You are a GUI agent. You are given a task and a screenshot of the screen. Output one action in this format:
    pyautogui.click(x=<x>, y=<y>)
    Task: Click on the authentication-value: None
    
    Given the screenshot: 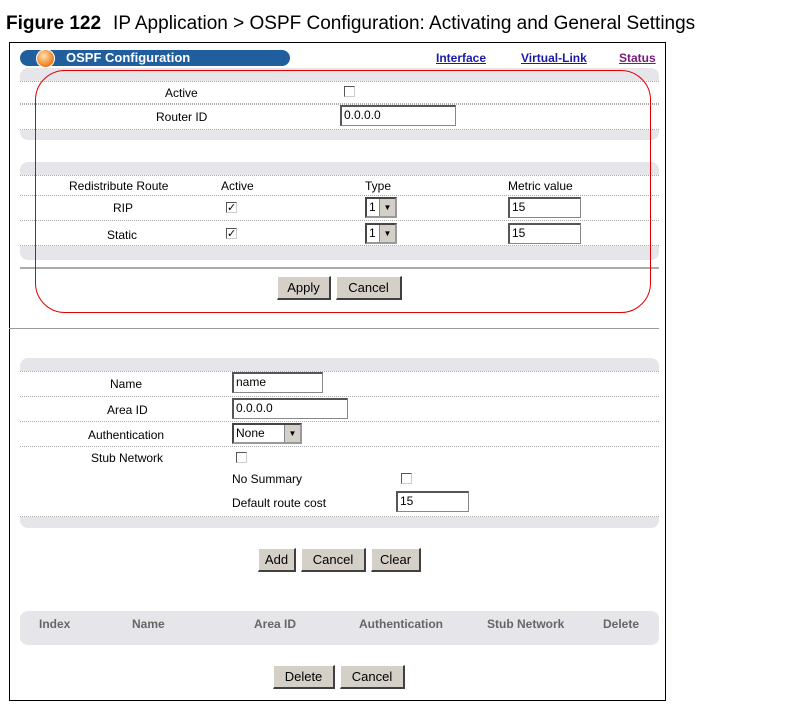 What is the action you would take?
    pyautogui.click(x=250, y=433)
    